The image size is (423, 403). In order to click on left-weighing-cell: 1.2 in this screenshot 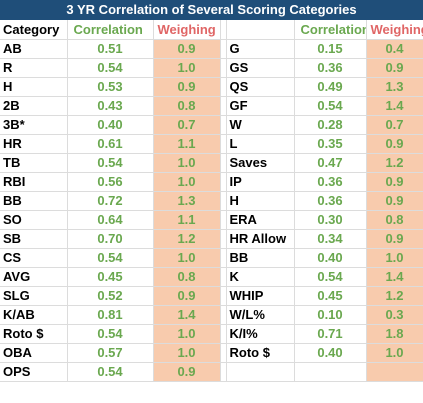, I will do `click(187, 239)`.